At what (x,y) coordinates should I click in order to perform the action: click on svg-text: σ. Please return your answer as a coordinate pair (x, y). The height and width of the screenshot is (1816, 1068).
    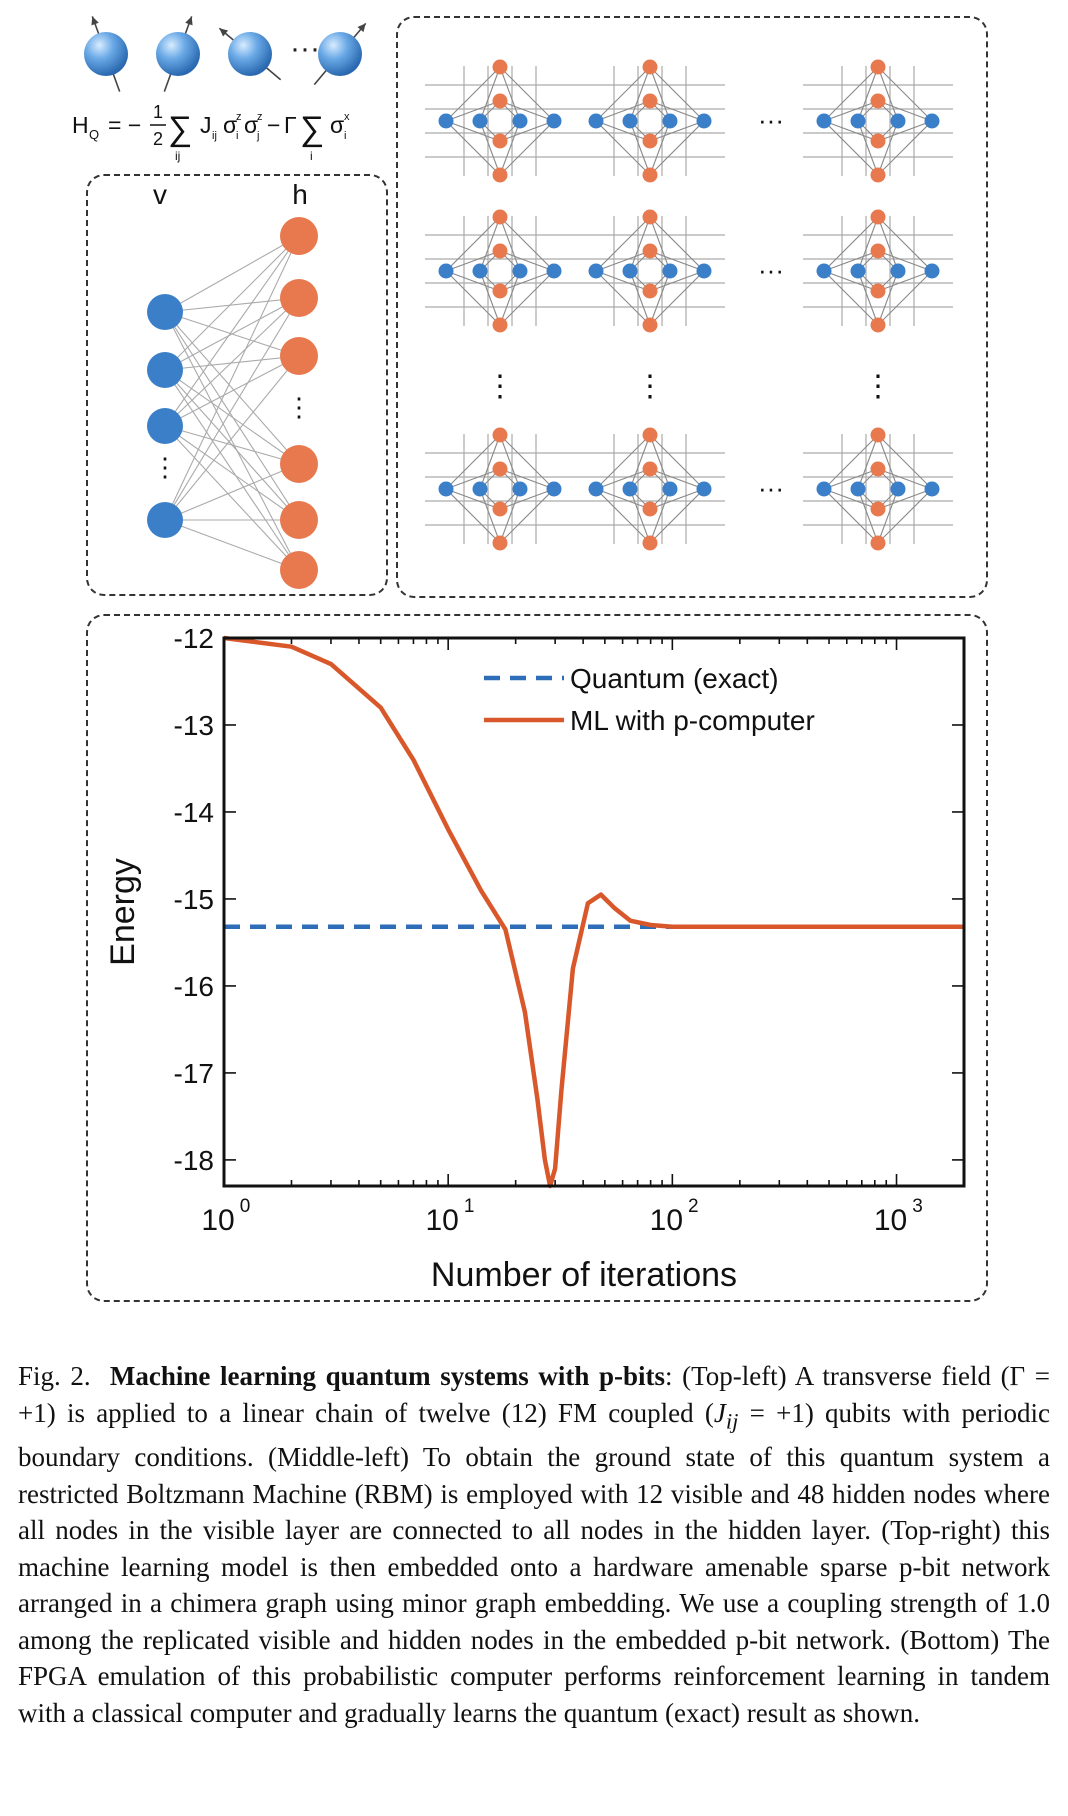
    Looking at the image, I should click on (230, 125).